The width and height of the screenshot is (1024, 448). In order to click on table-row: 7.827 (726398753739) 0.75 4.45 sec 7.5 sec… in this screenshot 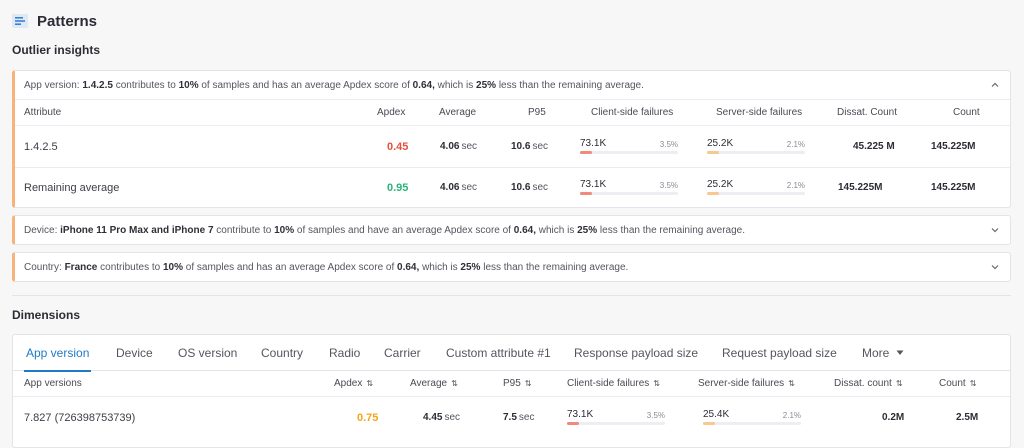, I will do `click(511, 417)`.